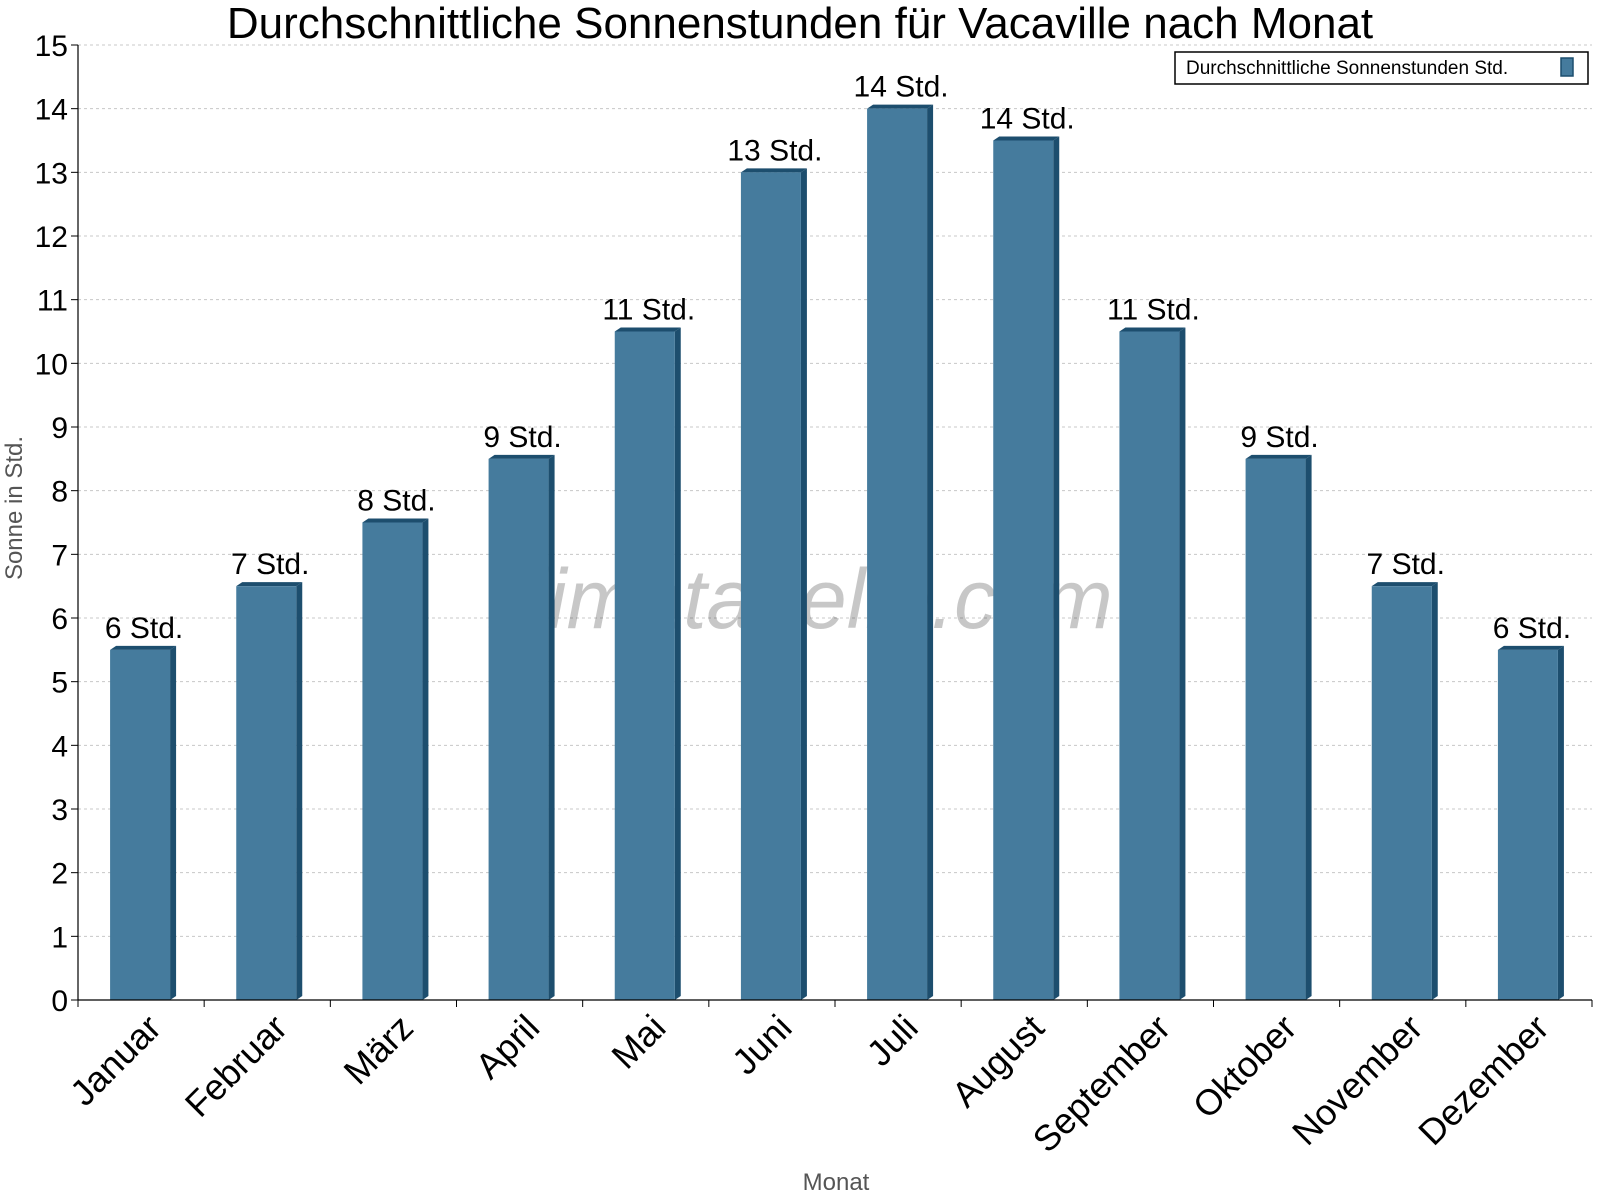 The width and height of the screenshot is (1600, 1200). I want to click on legend-label: Durchschnittliche Sonnenstunden Std., so click(1347, 68).